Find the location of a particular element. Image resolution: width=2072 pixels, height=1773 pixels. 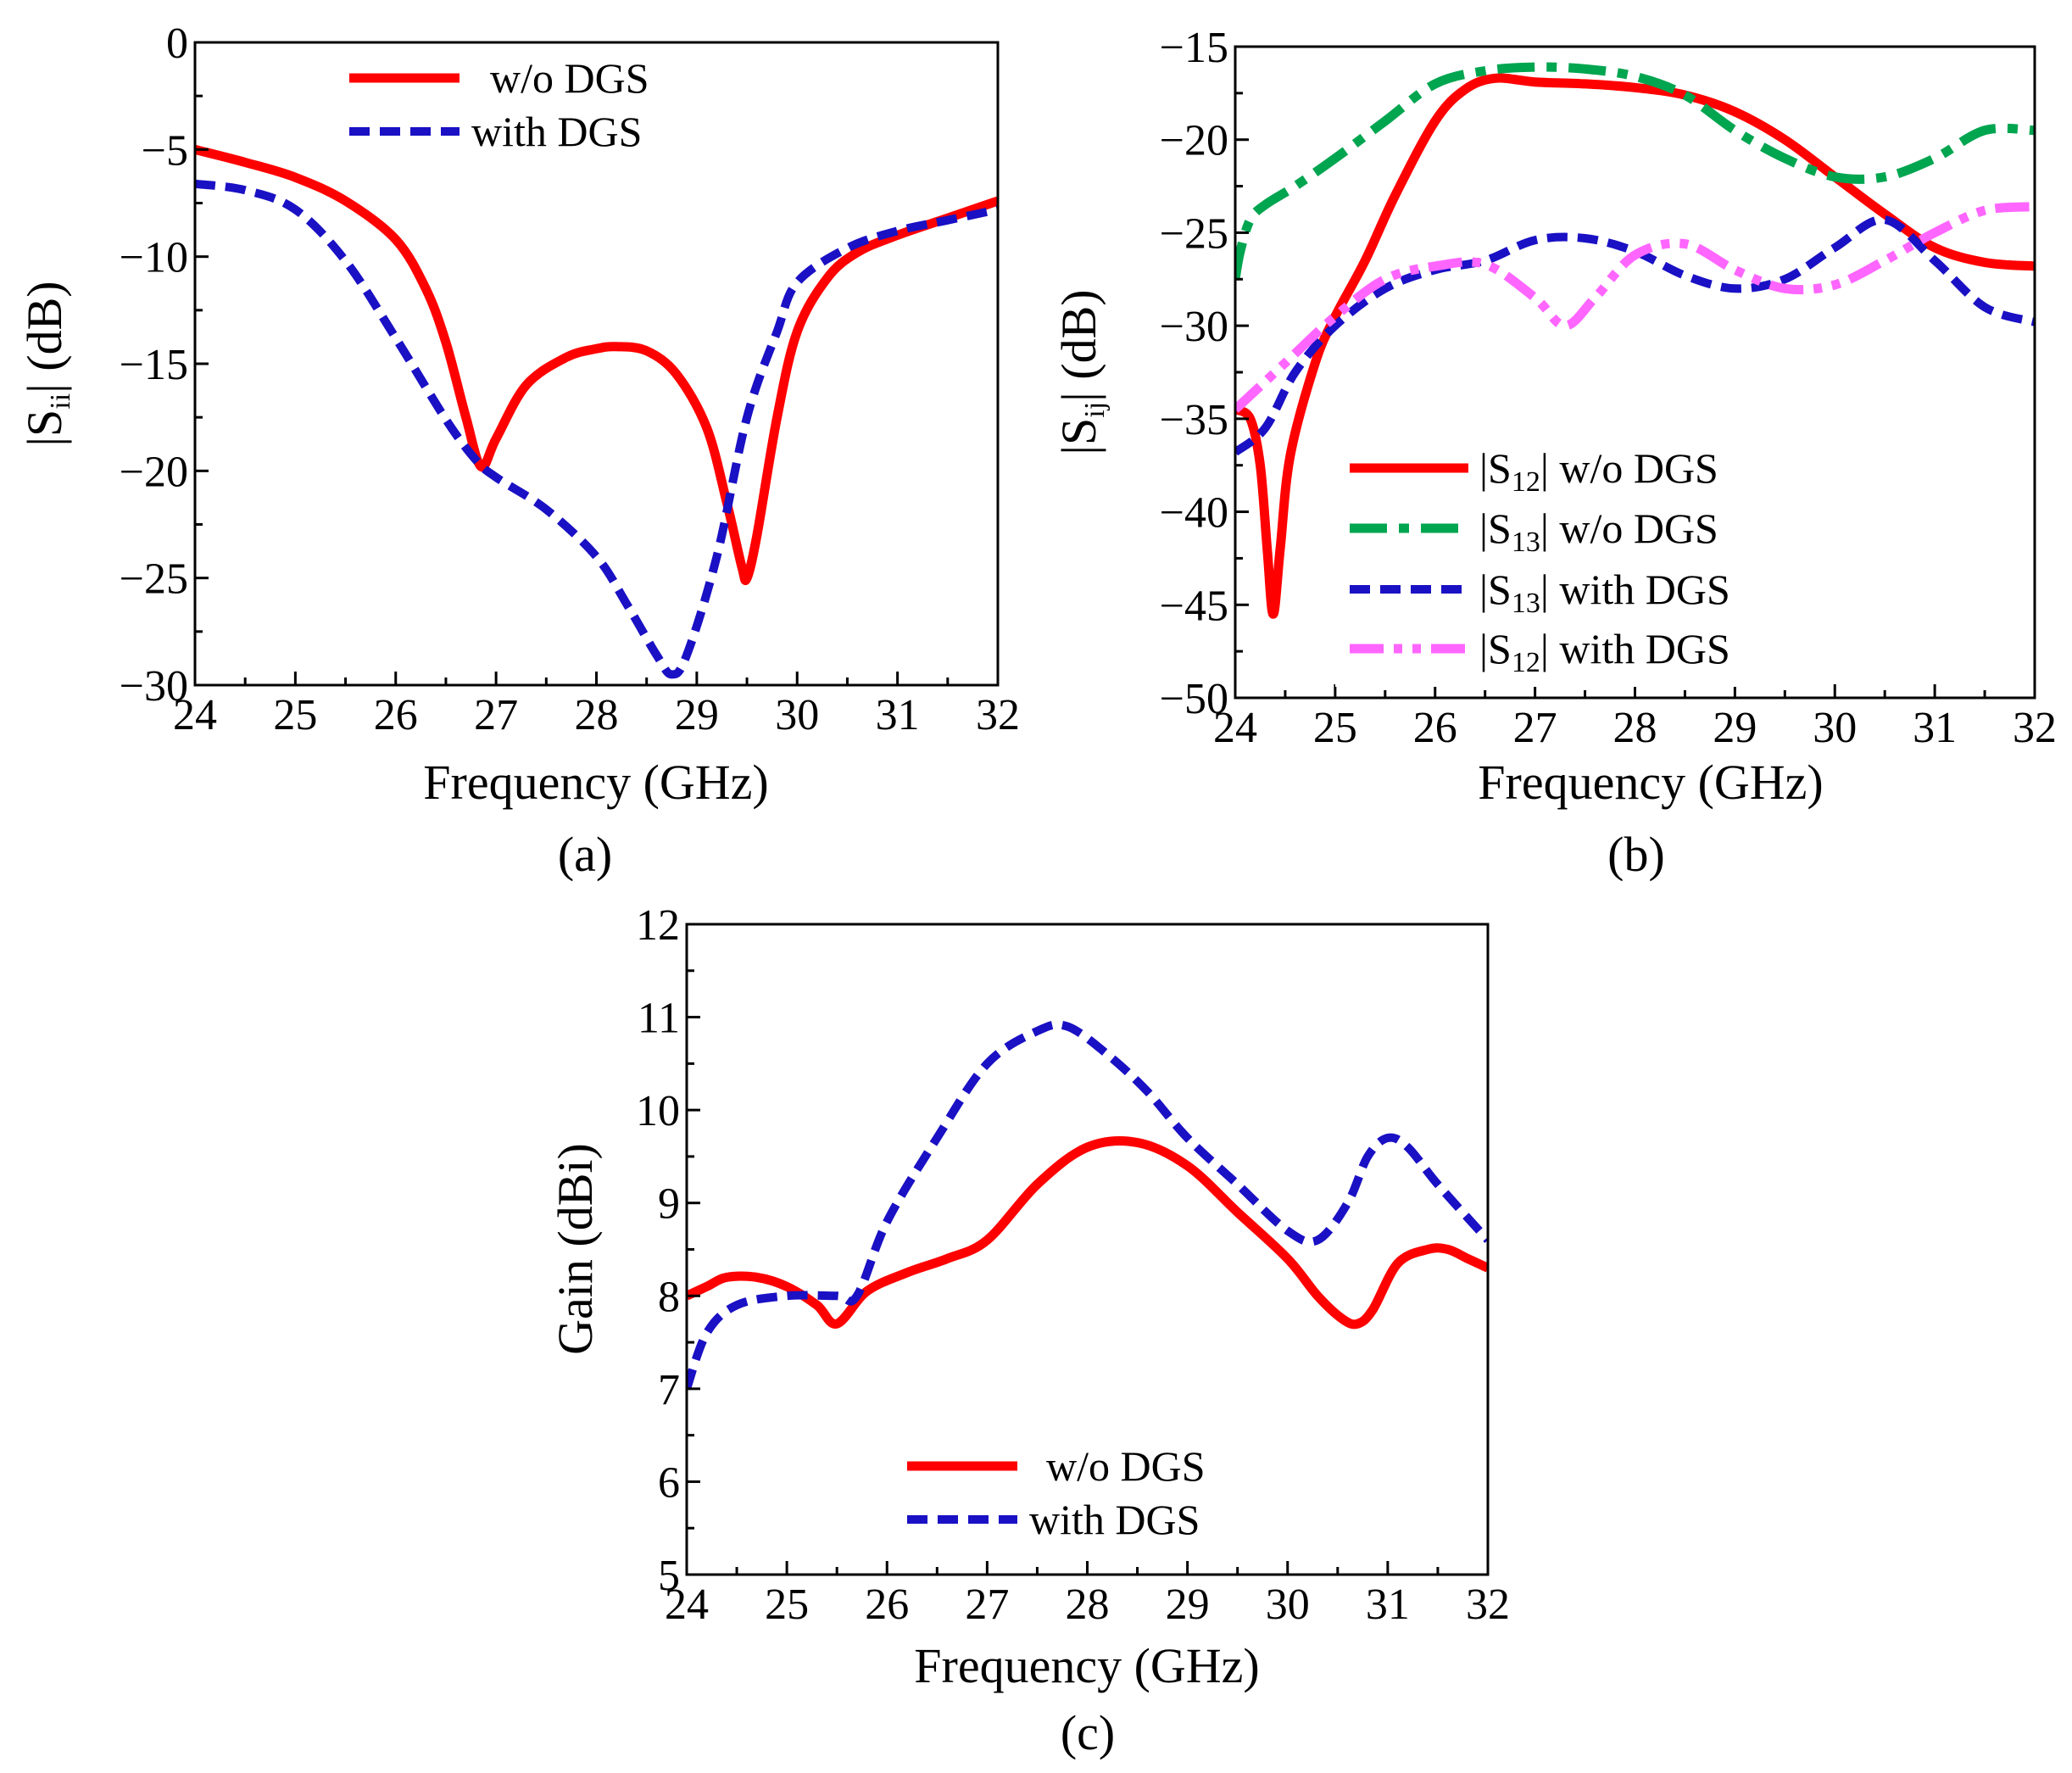

panel-b-y-axis-label: |Sij| (dB) is located at coordinates (1081, 371).